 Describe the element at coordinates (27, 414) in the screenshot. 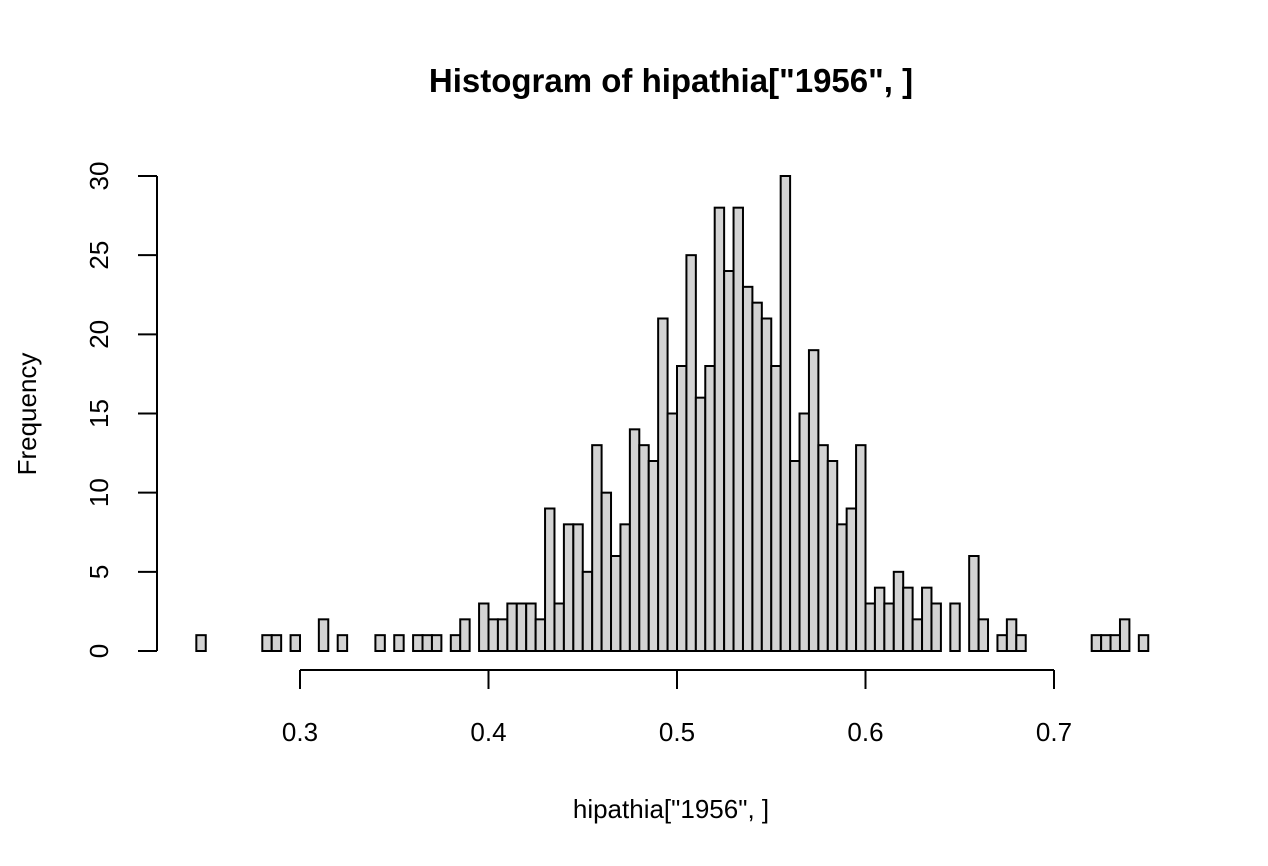

I see `y-axis-label: Frequency` at that location.